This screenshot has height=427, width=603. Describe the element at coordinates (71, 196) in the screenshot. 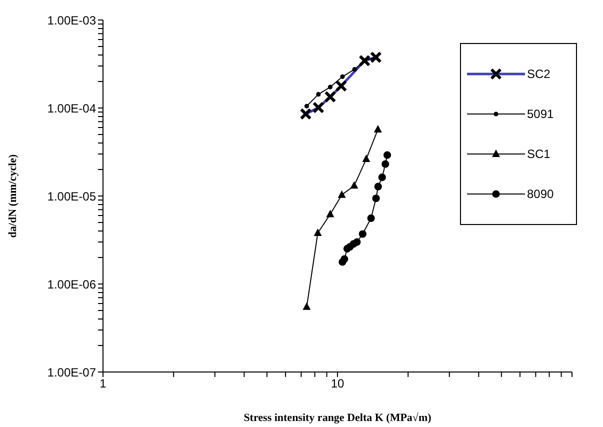

I see `y-tick-label: 1.00E-05` at that location.